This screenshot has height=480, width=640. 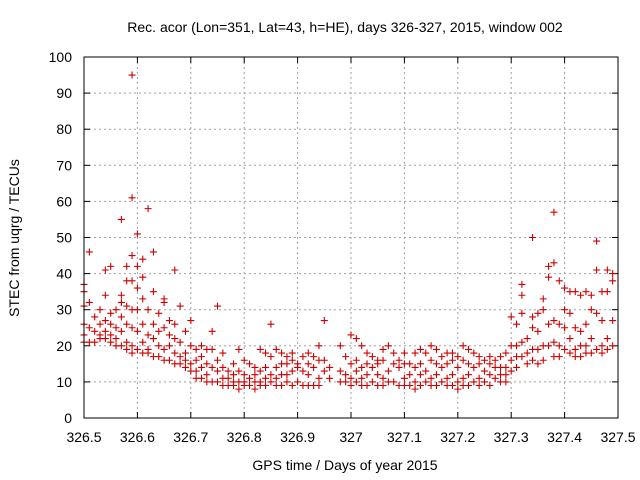 I want to click on y-tick-label: 30, so click(x=64, y=310).